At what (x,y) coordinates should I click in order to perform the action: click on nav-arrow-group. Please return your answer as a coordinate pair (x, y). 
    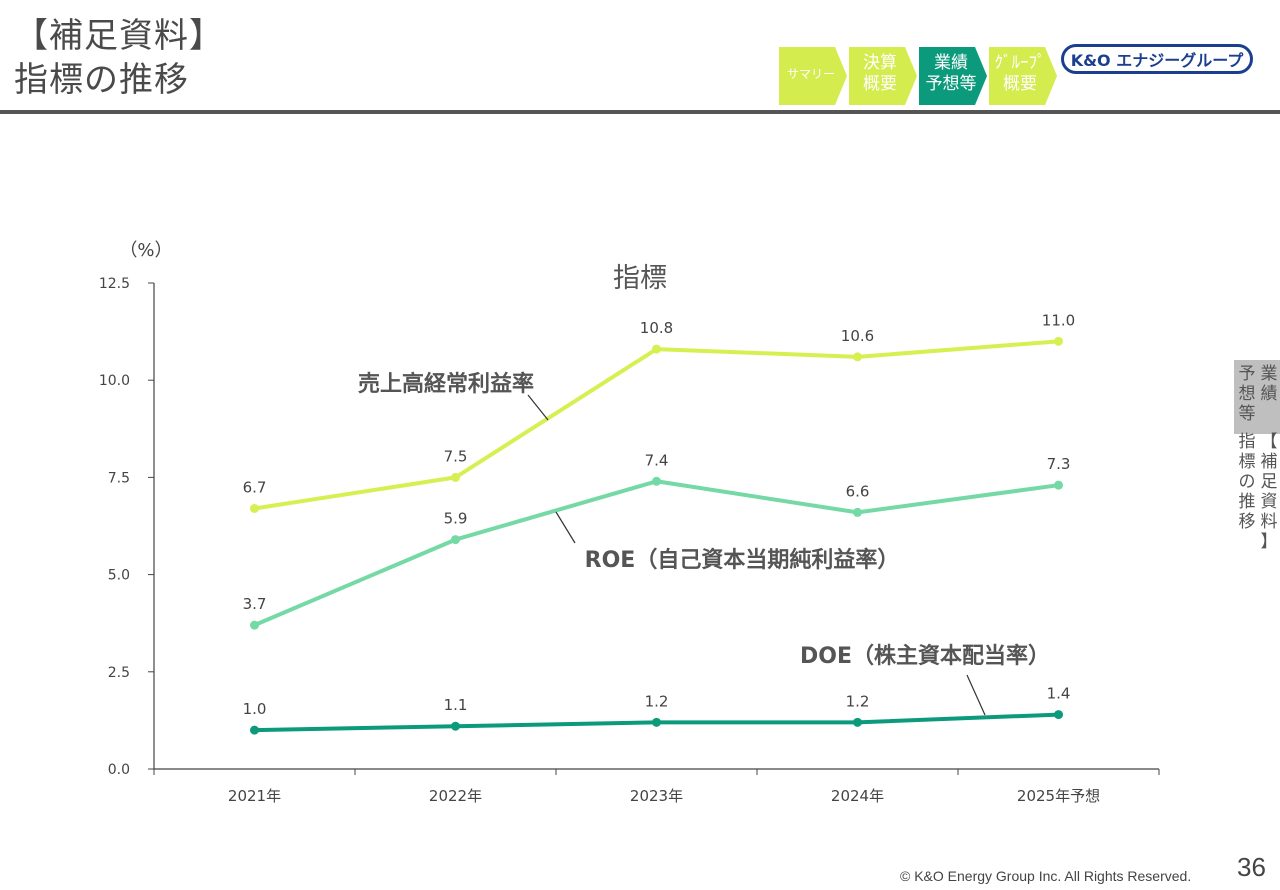
    Looking at the image, I should click on (1023, 76).